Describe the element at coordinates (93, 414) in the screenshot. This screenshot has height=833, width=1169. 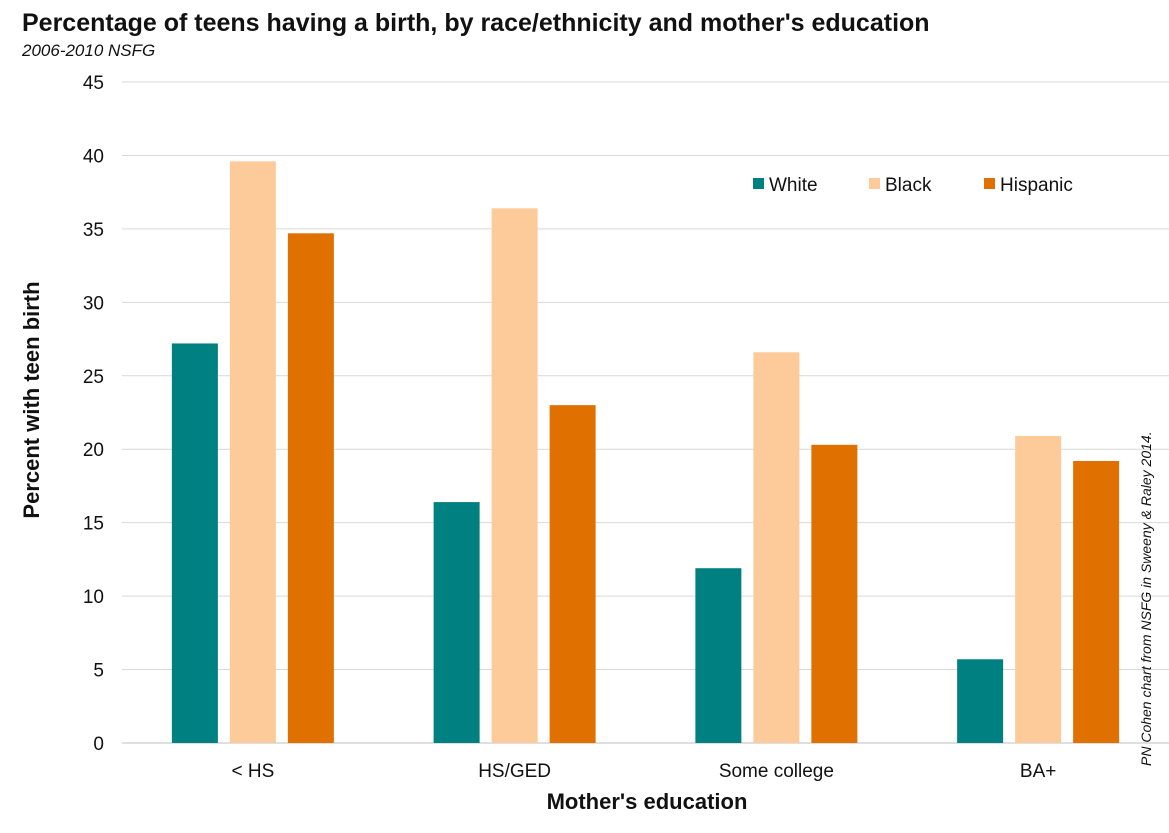
I see `y-tick-labels: 0 5 10 15 20 25 30 35 40 45` at that location.